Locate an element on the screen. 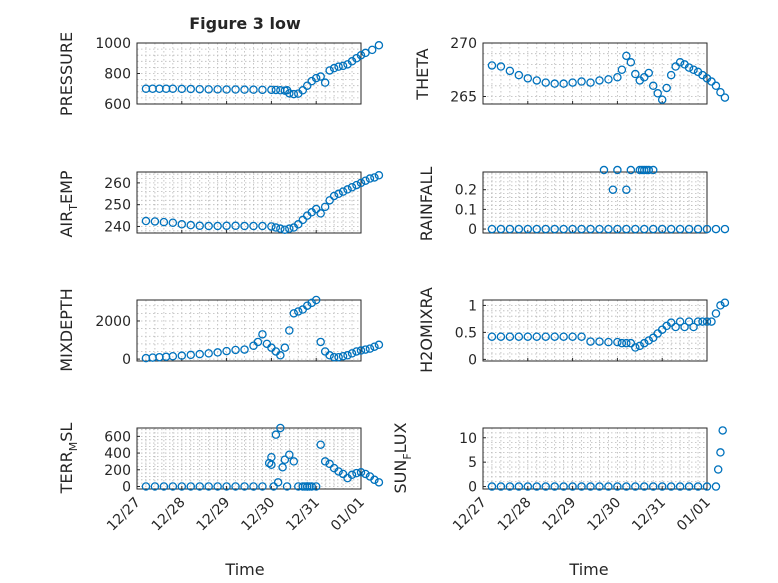 The width and height of the screenshot is (778, 583). panel-theta: THETA 265 270 is located at coordinates (571, 71).